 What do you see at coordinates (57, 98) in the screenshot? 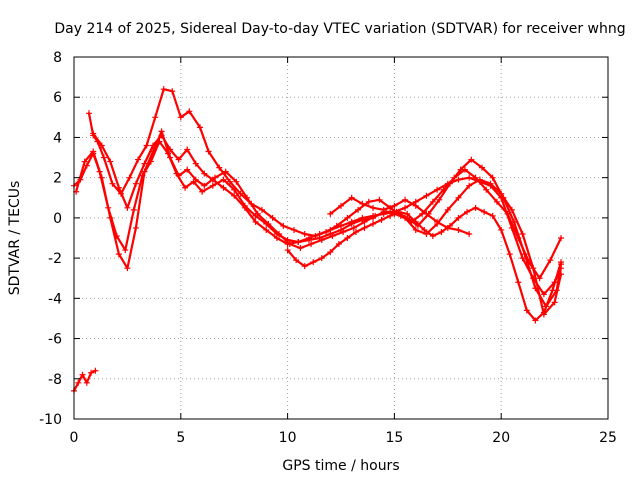
I see `y-tick-label: 6` at bounding box center [57, 98].